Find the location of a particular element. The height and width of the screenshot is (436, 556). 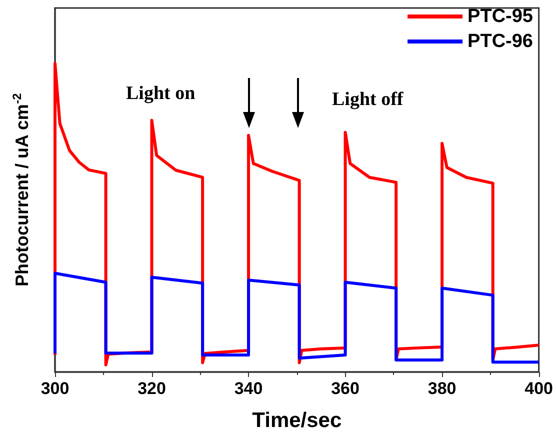

annotation: Light on is located at coordinates (161, 93).